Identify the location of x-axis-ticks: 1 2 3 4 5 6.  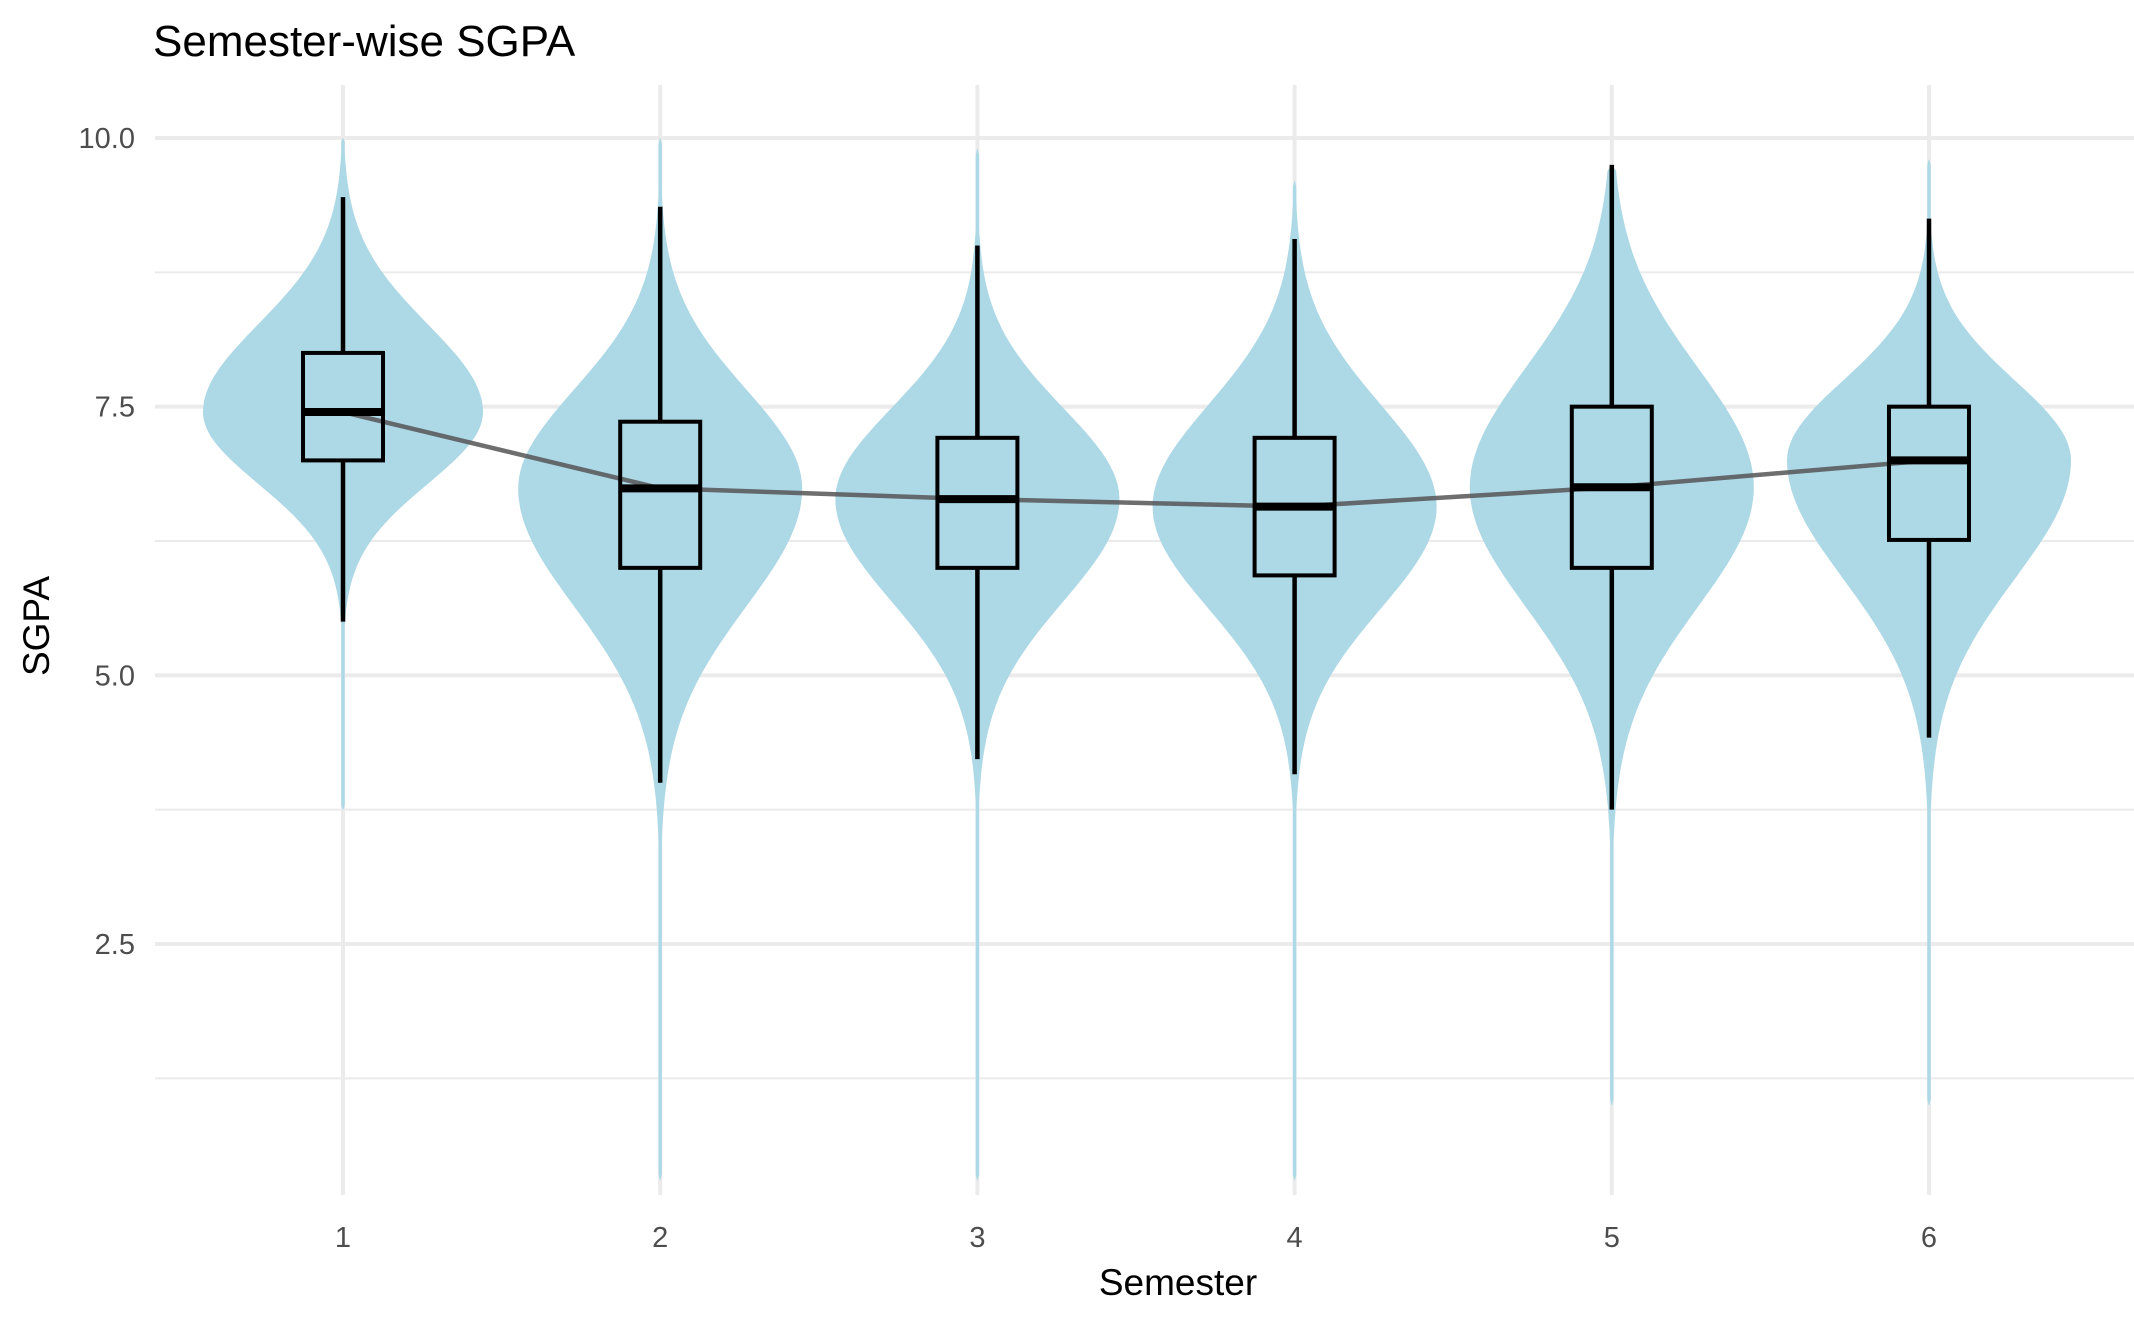
(1136, 1238).